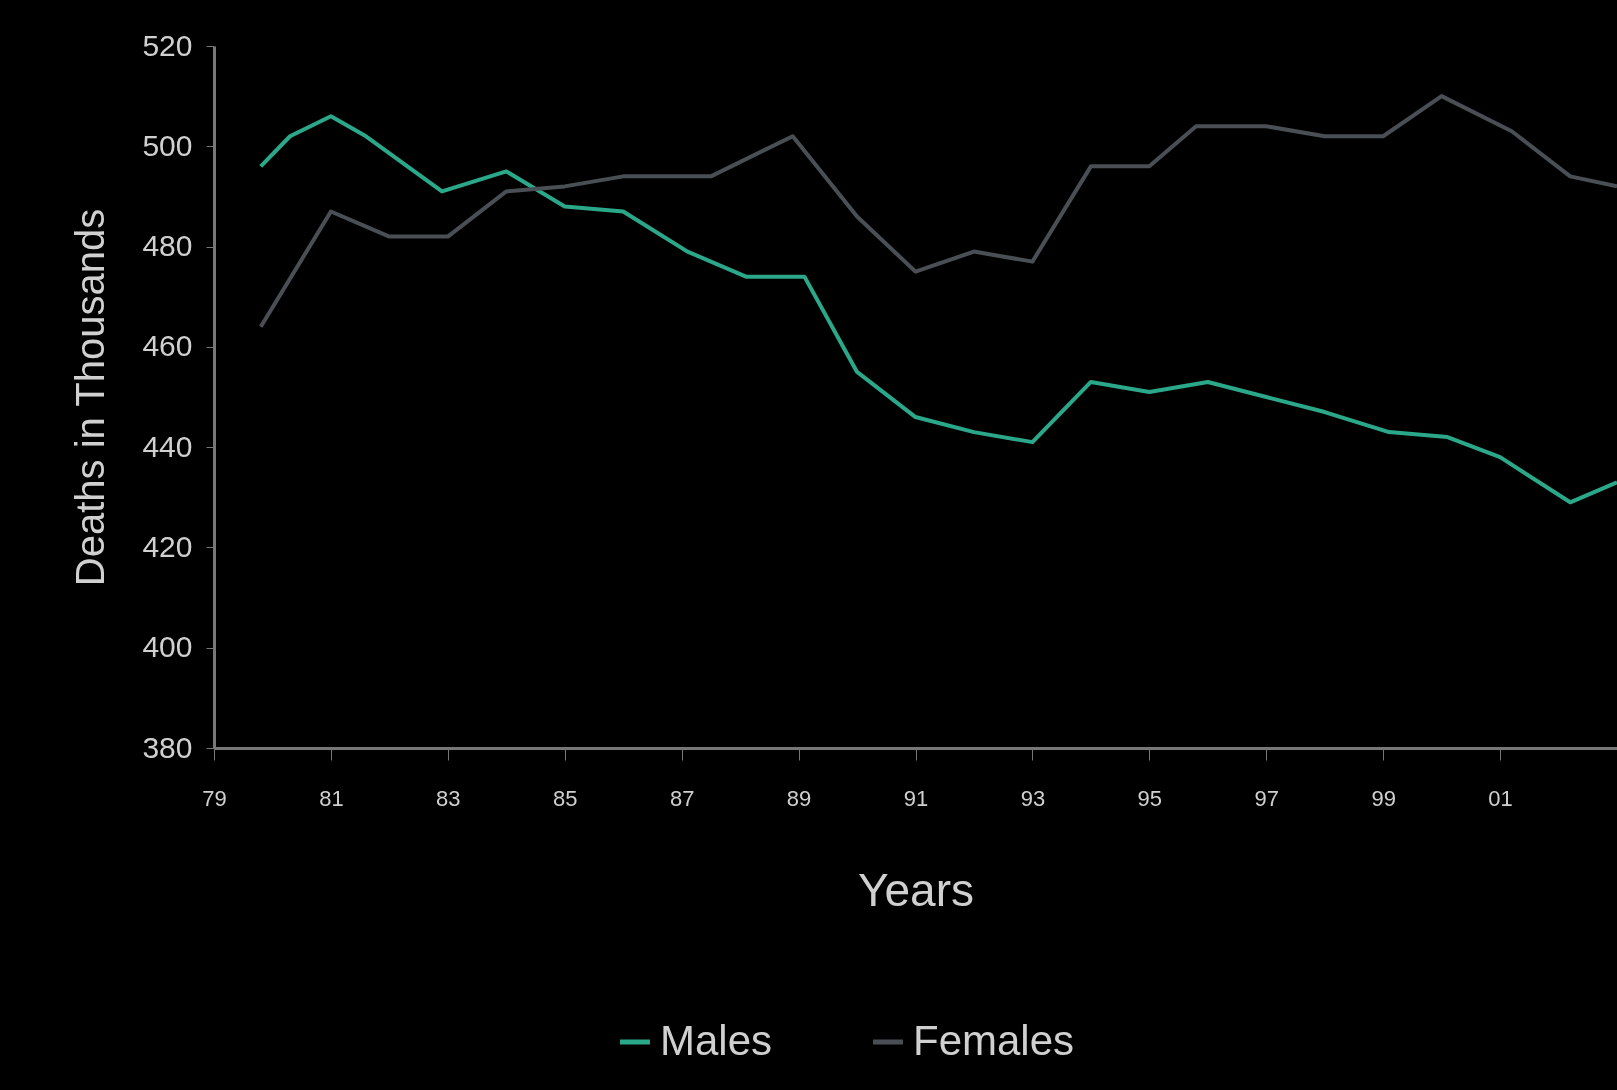 Image resolution: width=1617 pixels, height=1090 pixels. Describe the element at coordinates (1033, 798) in the screenshot. I see `x-tick-label: 93` at that location.